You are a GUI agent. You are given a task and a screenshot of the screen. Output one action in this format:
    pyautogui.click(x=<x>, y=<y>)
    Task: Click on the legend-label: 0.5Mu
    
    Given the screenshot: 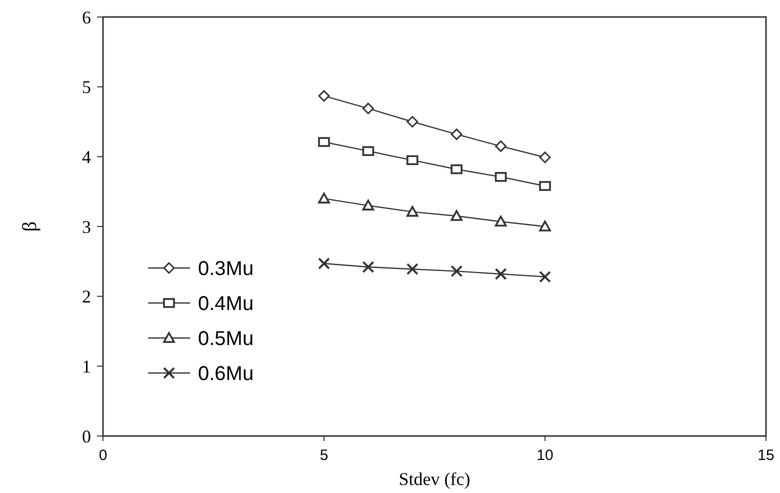 What is the action you would take?
    pyautogui.click(x=226, y=339)
    